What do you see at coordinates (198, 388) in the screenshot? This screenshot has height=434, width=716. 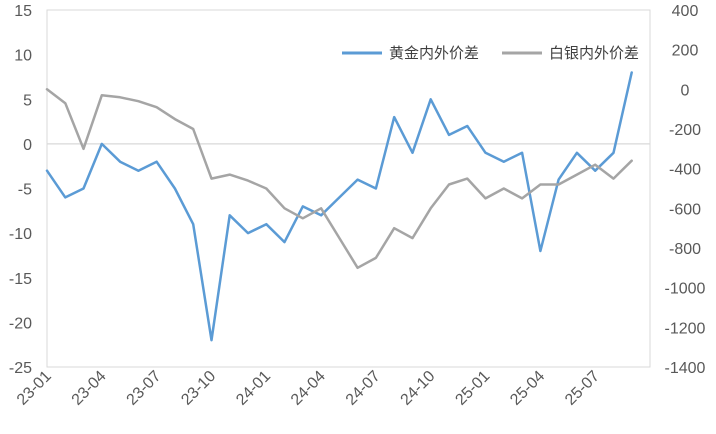 I see `x-axis-tick-label: 23-10` at bounding box center [198, 388].